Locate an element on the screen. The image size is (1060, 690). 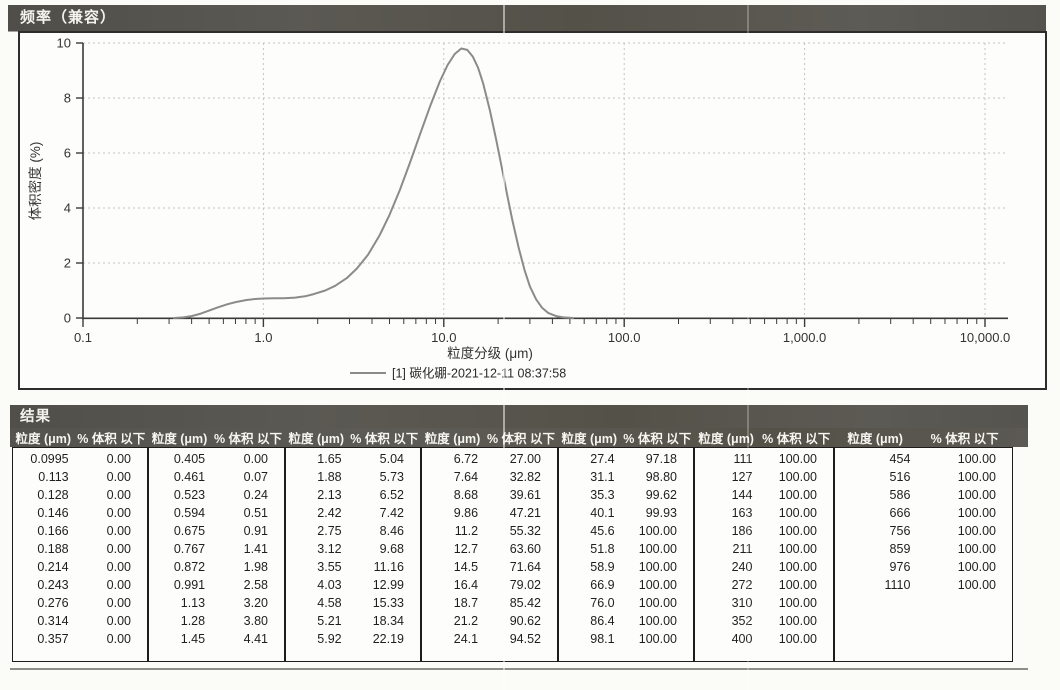
cell-particle-size: 8.68 is located at coordinates (466, 495).